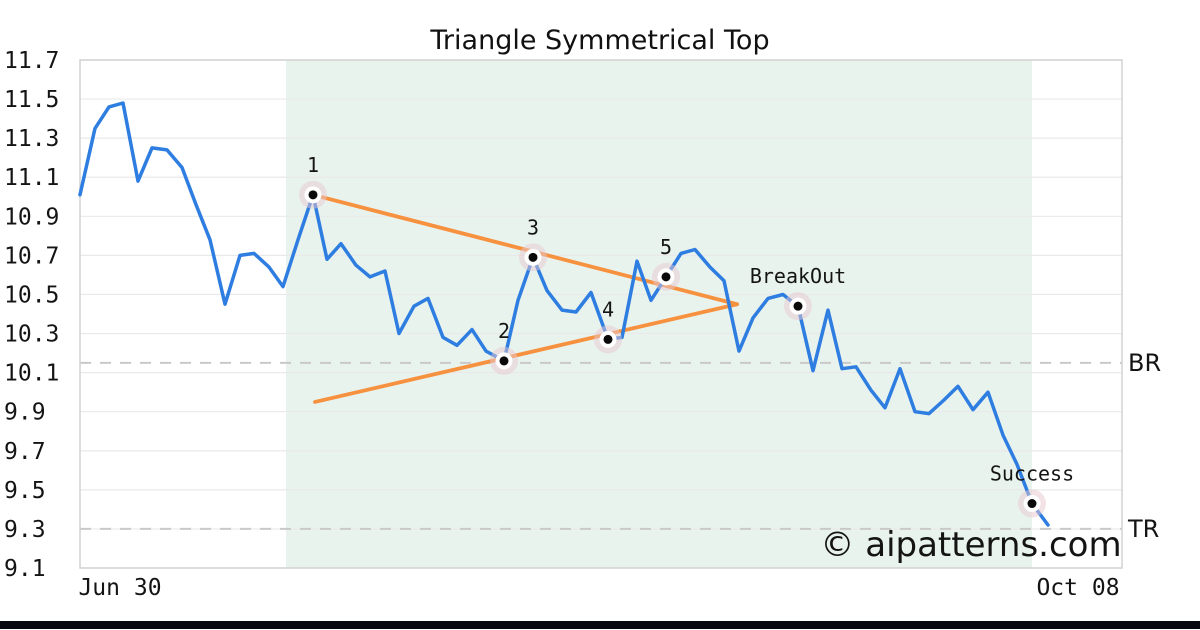  Describe the element at coordinates (25, 452) in the screenshot. I see `y-tick-label: 9.7` at that location.